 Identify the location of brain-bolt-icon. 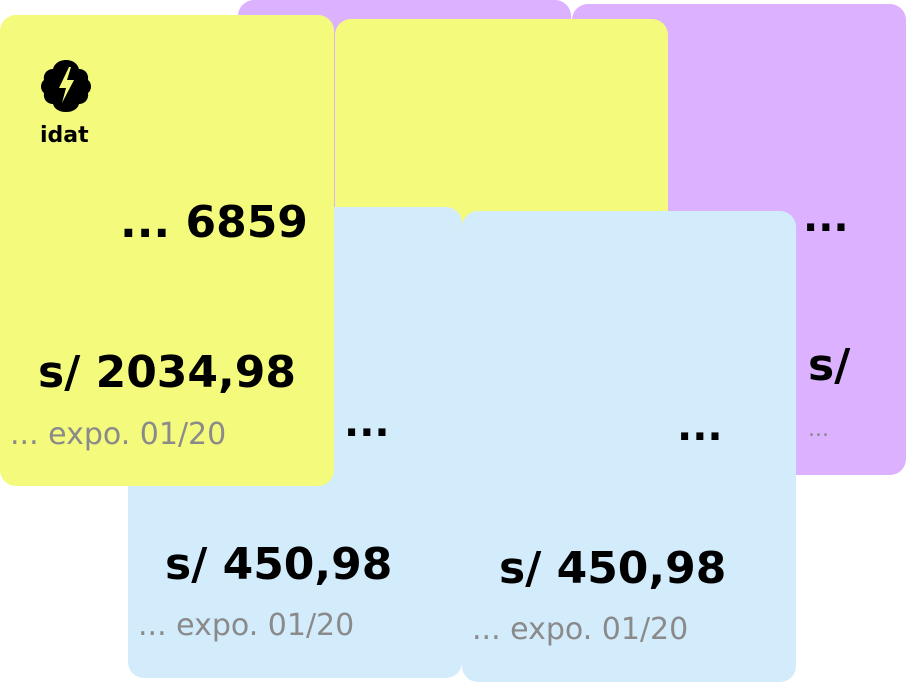
(66, 86).